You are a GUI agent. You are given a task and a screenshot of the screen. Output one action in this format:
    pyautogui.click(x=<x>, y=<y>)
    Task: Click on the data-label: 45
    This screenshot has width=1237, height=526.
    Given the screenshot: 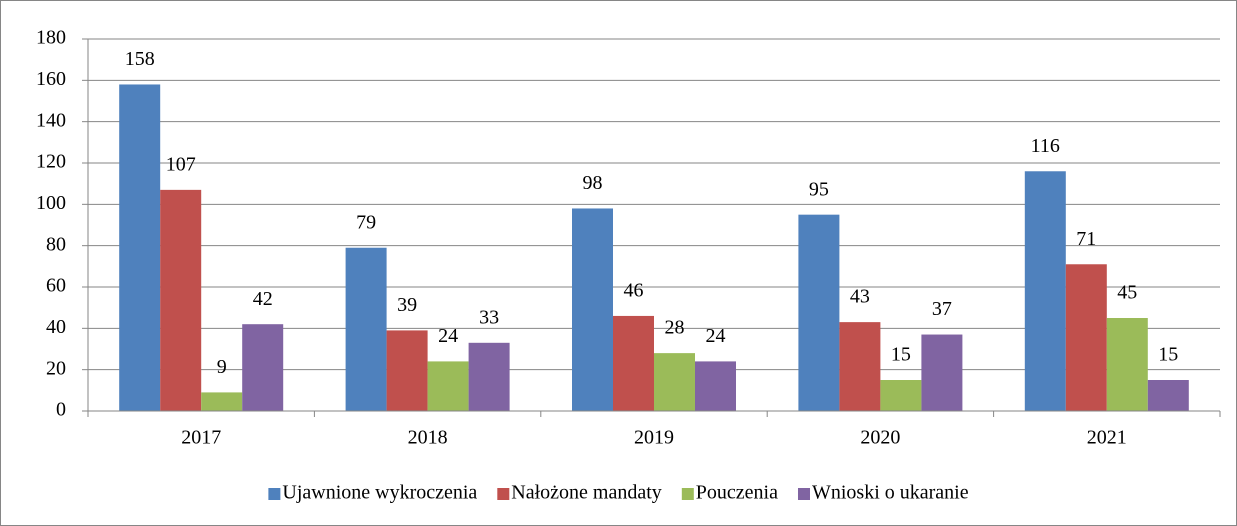 What is the action you would take?
    pyautogui.click(x=1127, y=293)
    